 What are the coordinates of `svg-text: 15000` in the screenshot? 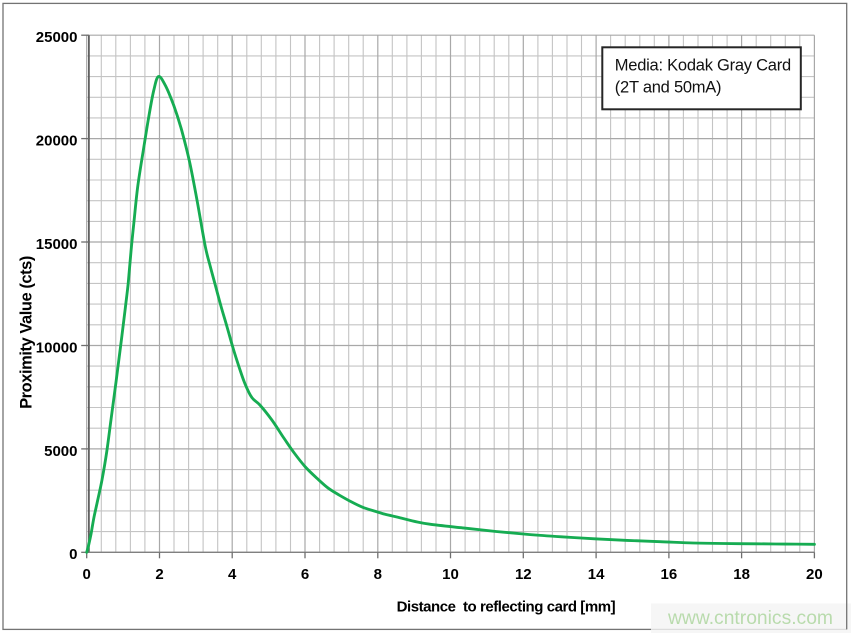 It's located at (57, 244).